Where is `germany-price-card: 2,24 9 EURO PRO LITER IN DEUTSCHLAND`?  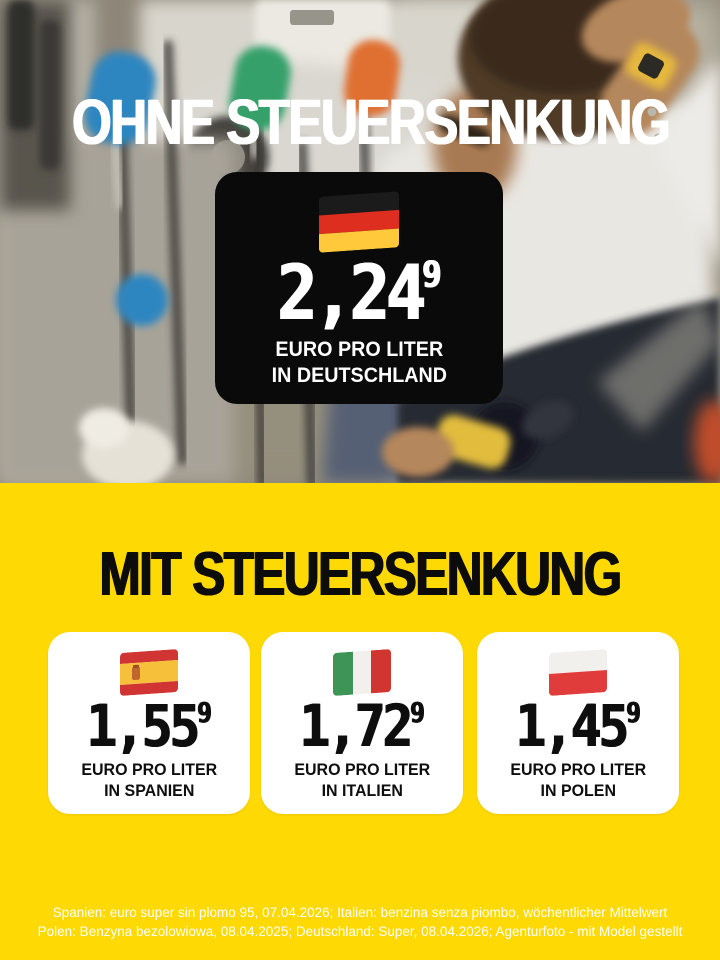 germany-price-card: 2,24 9 EURO PRO LITER IN DEUTSCHLAND is located at coordinates (359, 288).